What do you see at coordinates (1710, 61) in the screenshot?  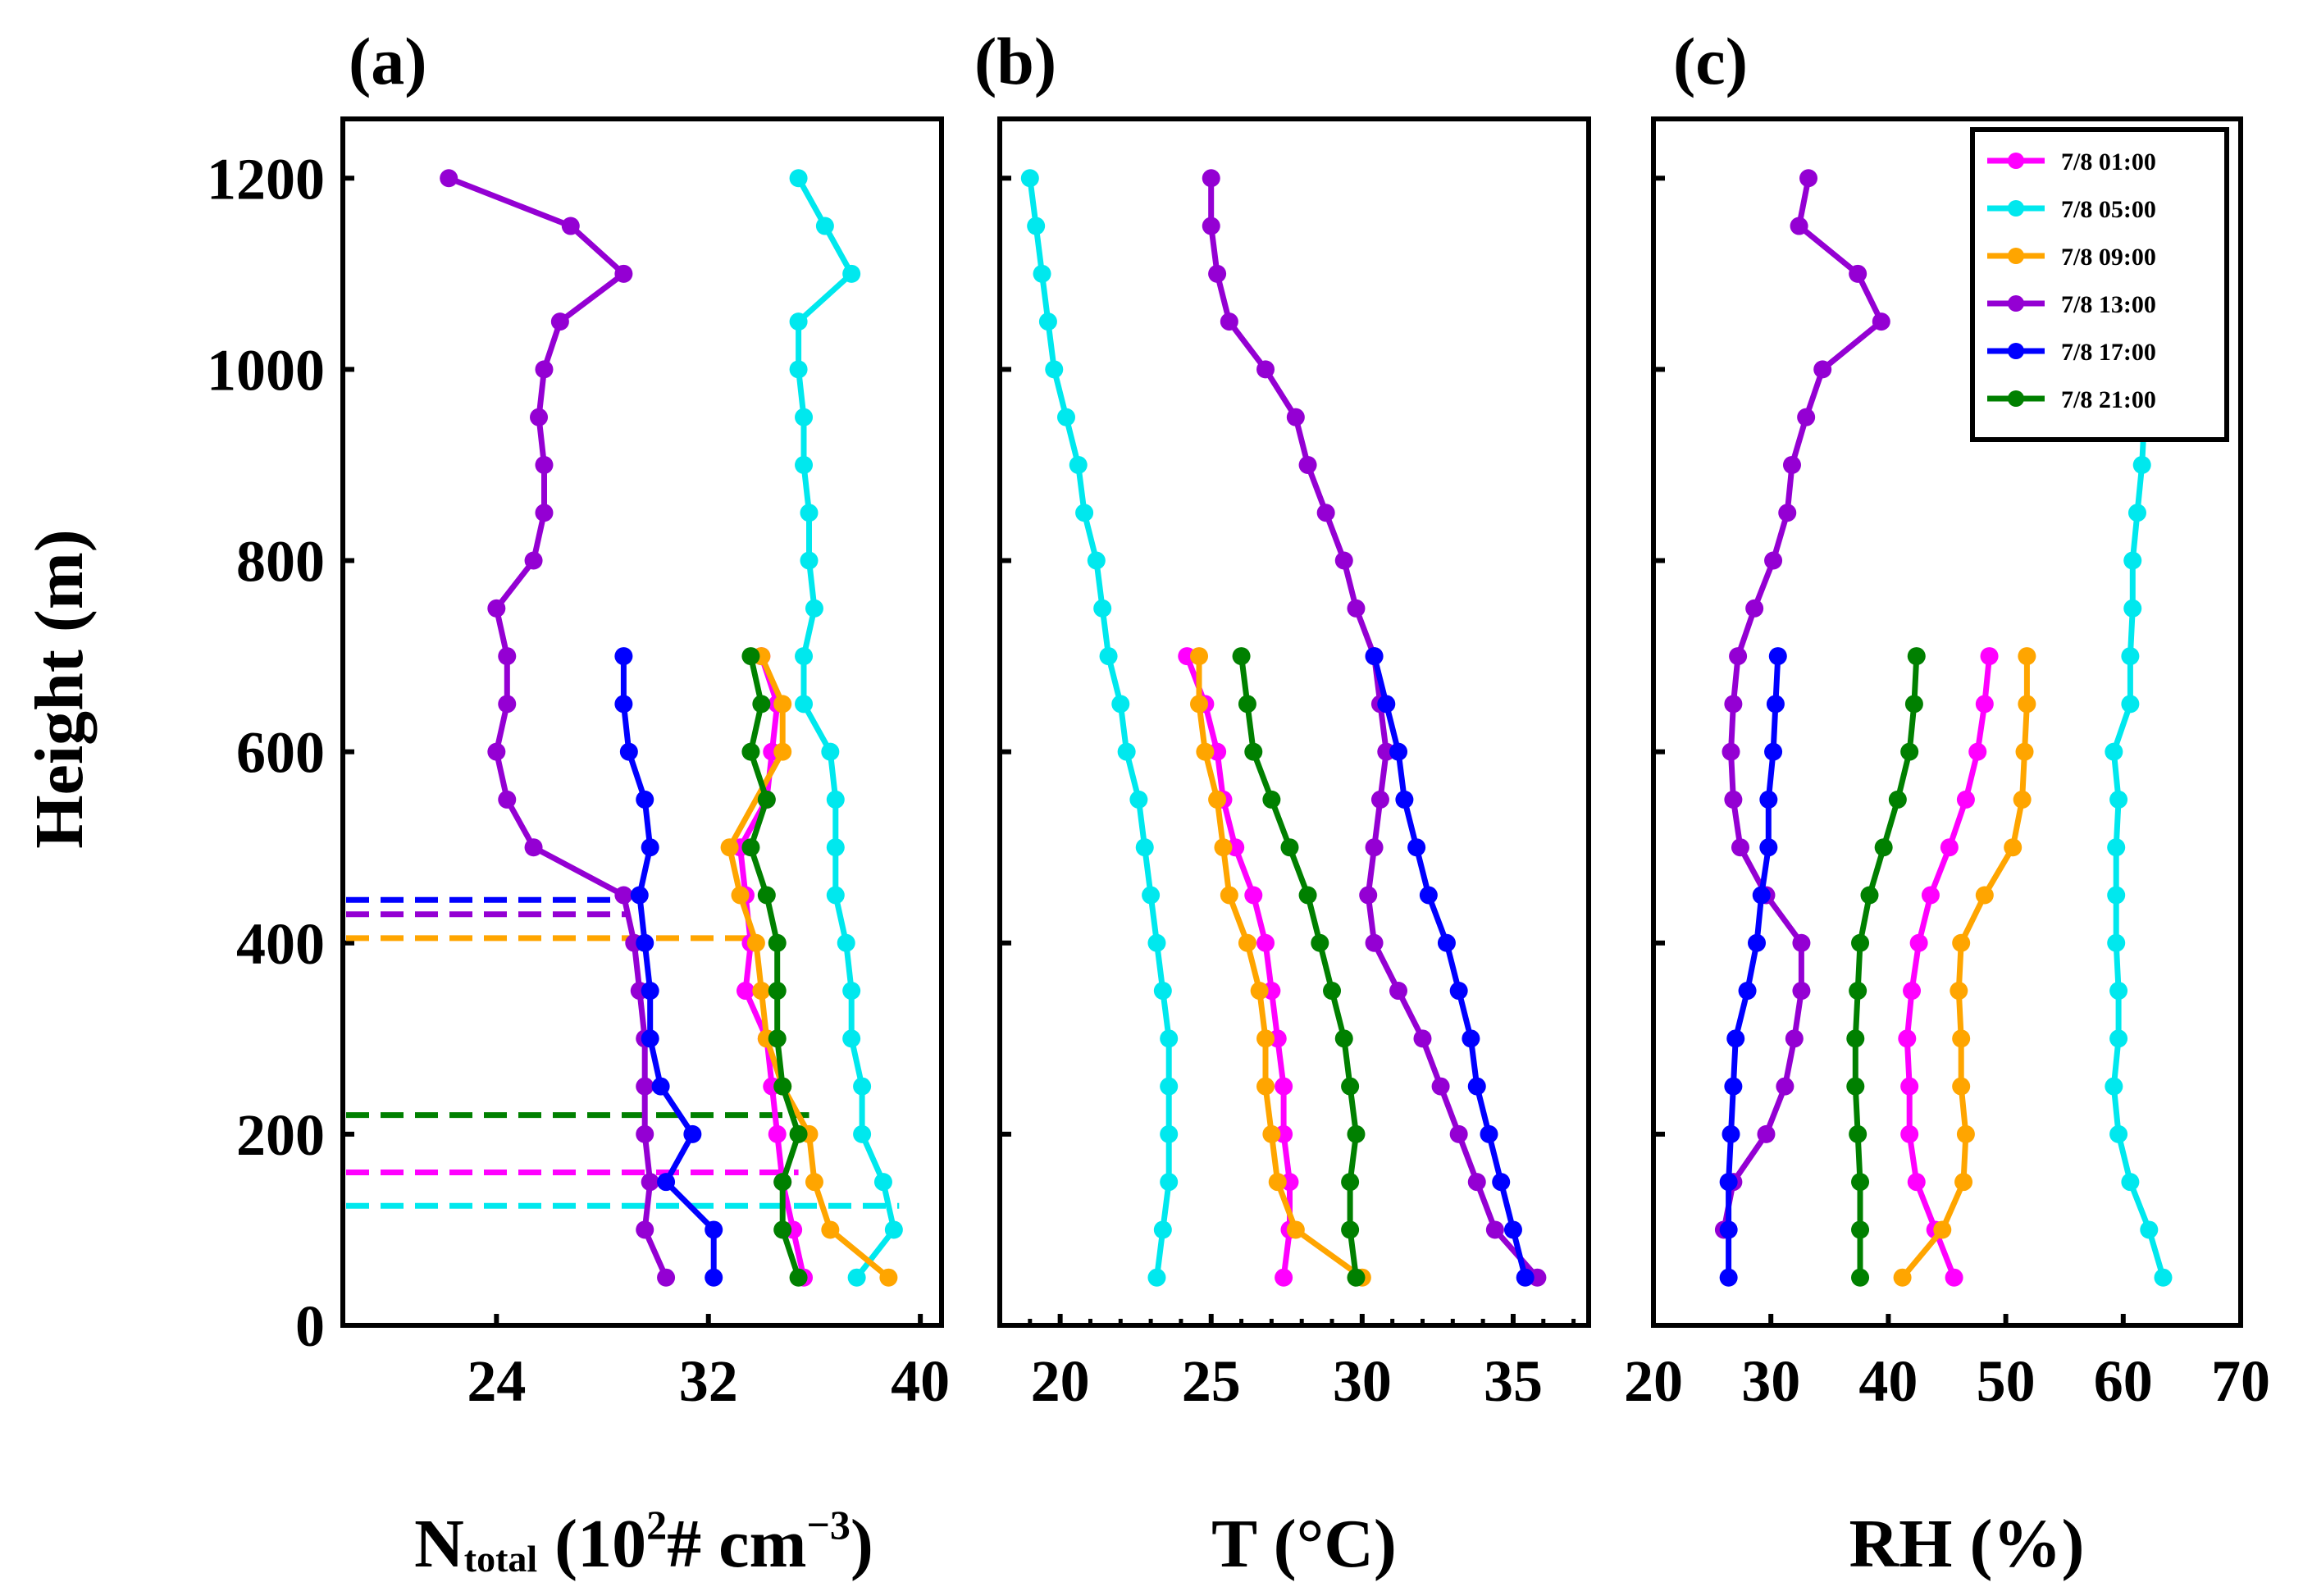 I see `panel-c-letter: (c)` at bounding box center [1710, 61].